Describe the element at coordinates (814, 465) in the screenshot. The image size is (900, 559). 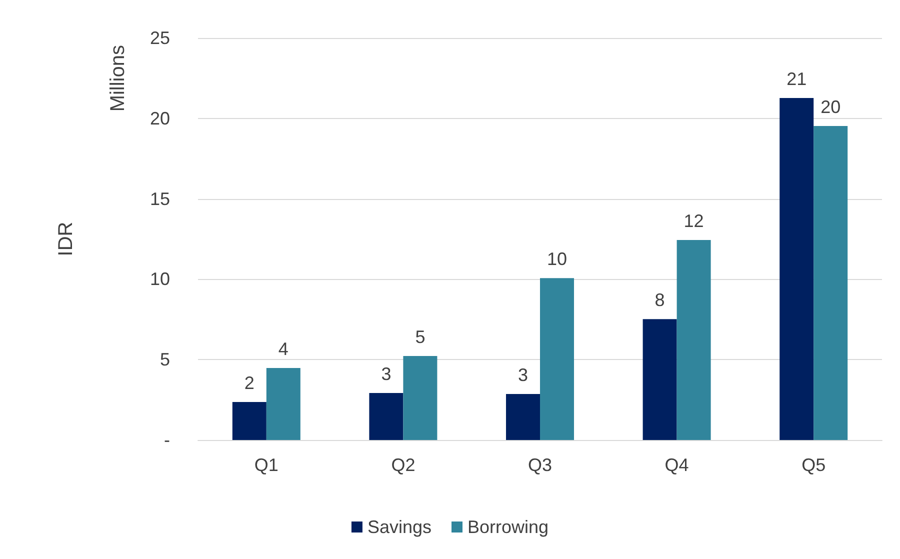
I see `x-tick-label: Q5` at that location.